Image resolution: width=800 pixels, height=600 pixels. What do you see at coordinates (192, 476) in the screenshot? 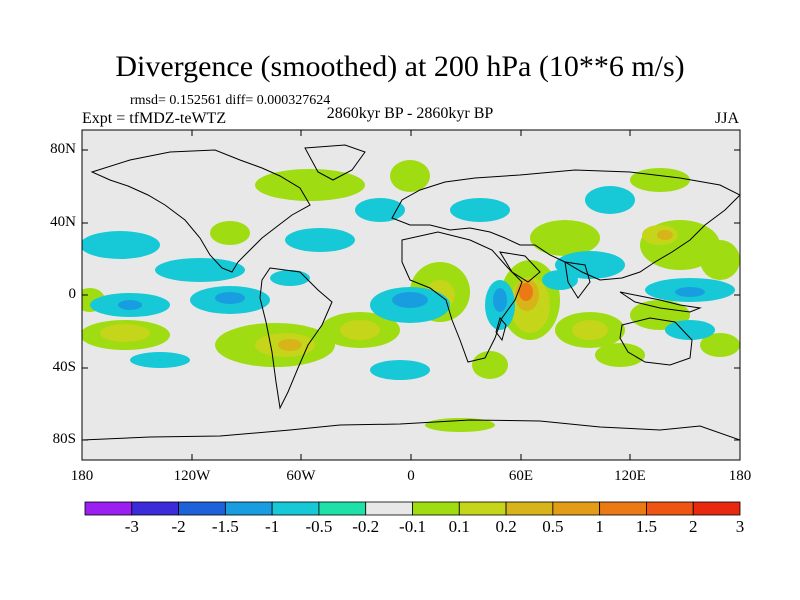
I see `lon-label-120w: 120W` at bounding box center [192, 476].